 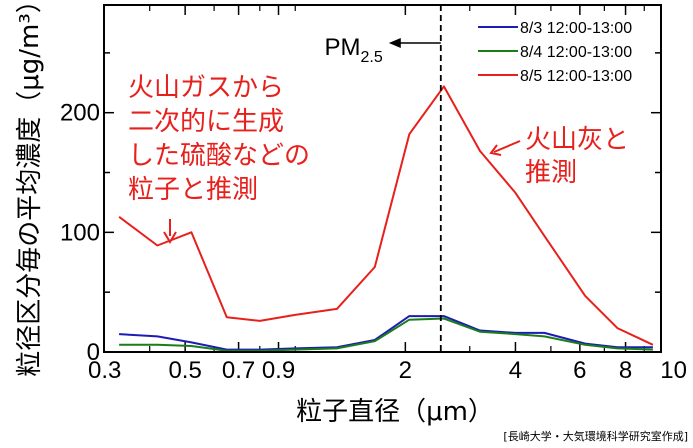 What do you see at coordinates (184, 370) in the screenshot?
I see `x-tick-label: 0.5` at bounding box center [184, 370].